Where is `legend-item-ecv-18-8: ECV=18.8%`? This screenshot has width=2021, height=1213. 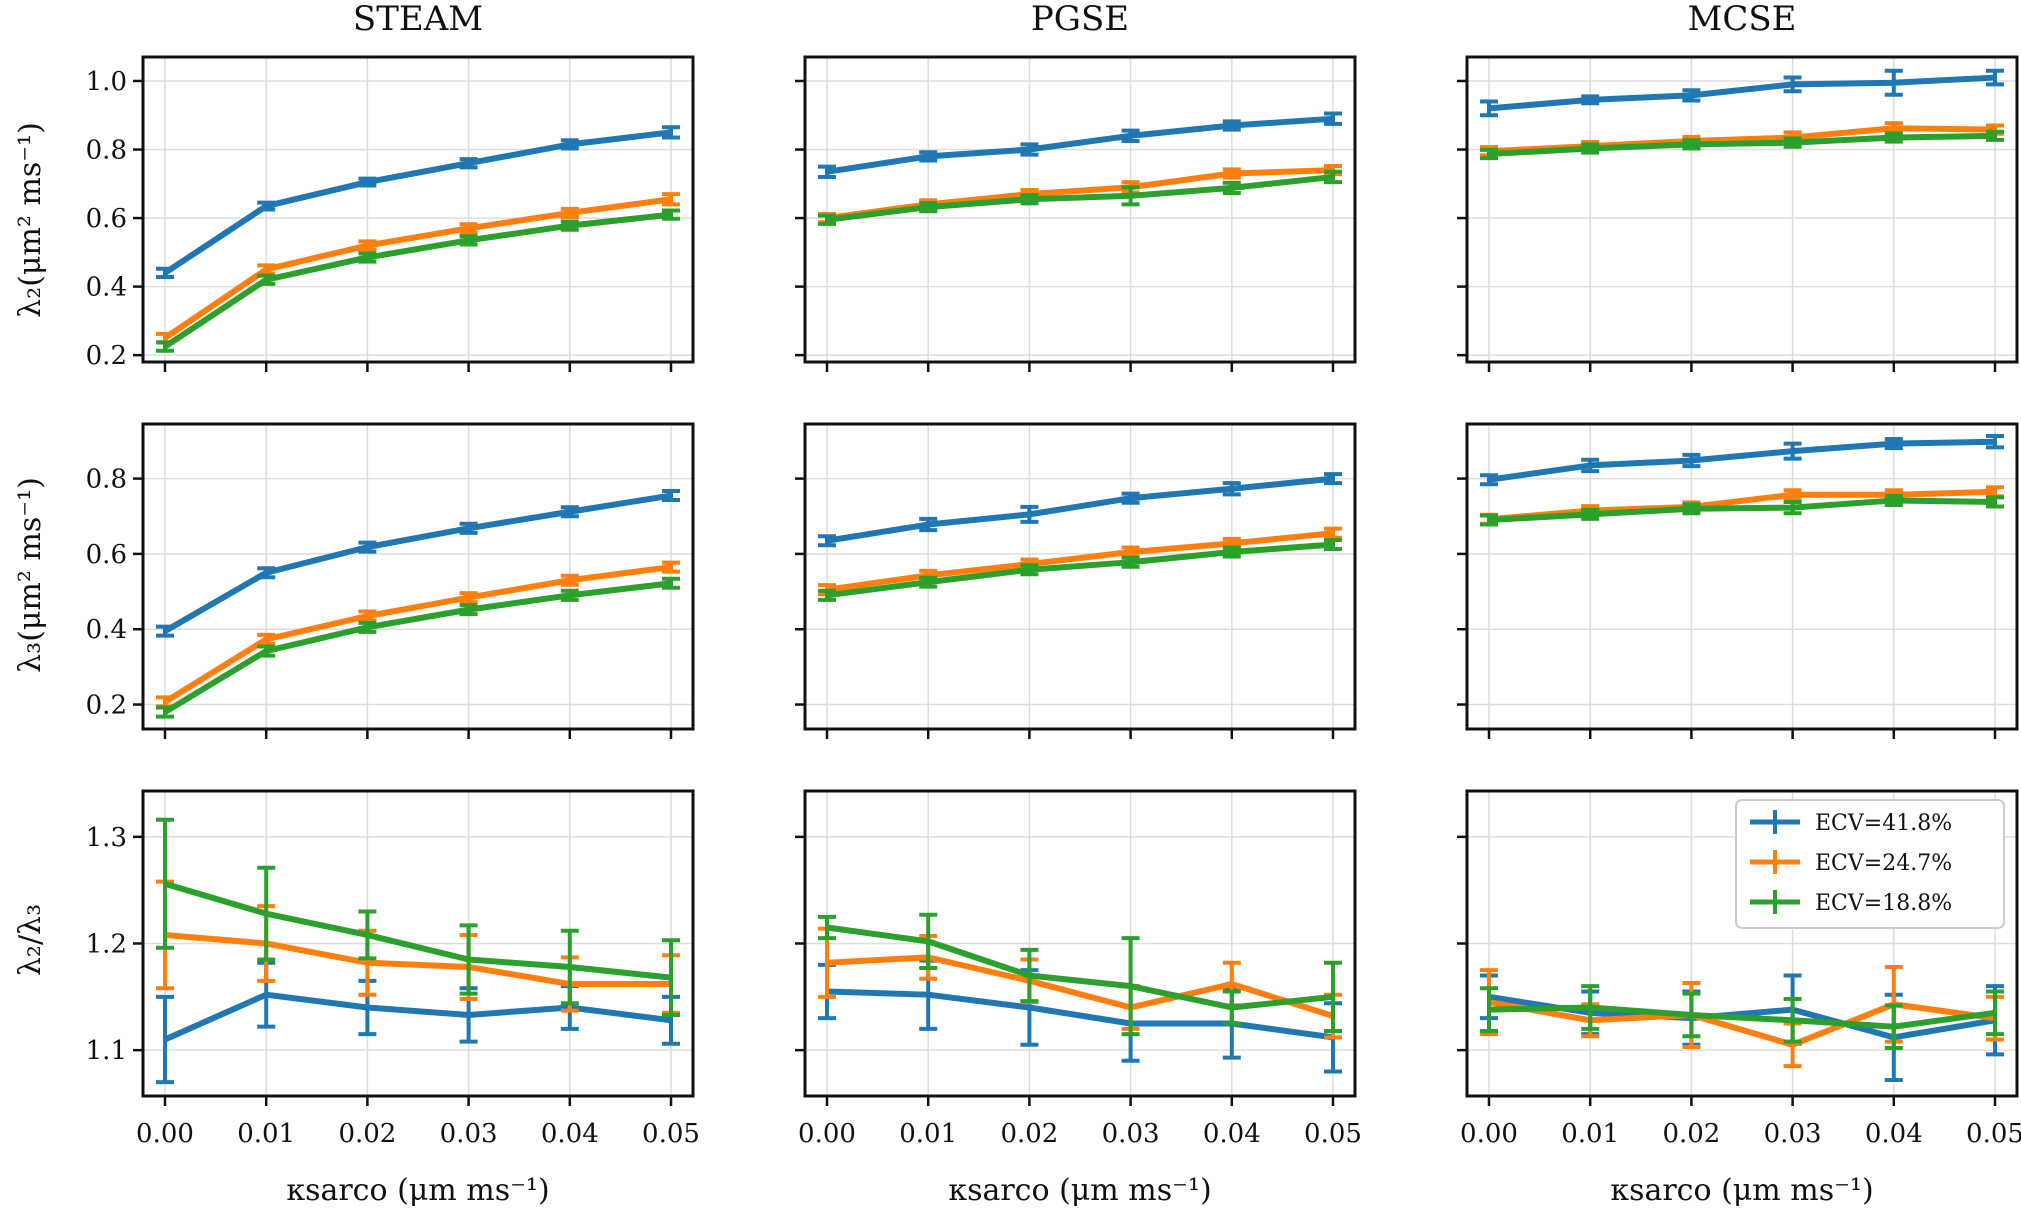 legend-item-ecv-18-8: ECV=18.8% is located at coordinates (1851, 903).